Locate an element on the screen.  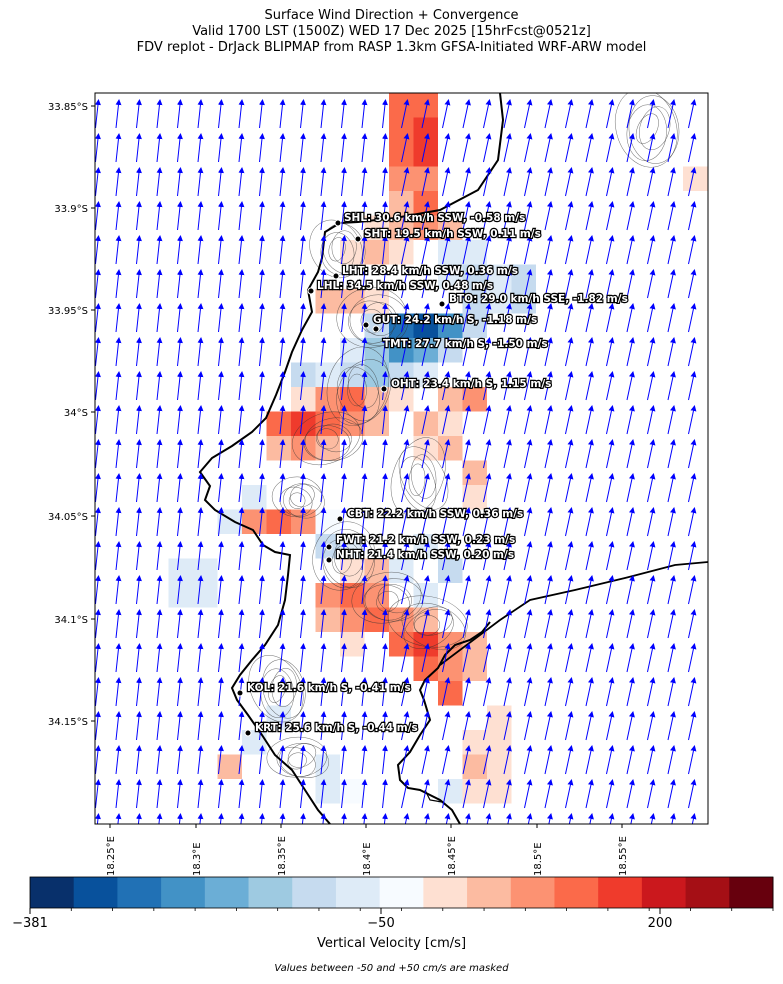
small-inlet is located at coordinates (433, 796).